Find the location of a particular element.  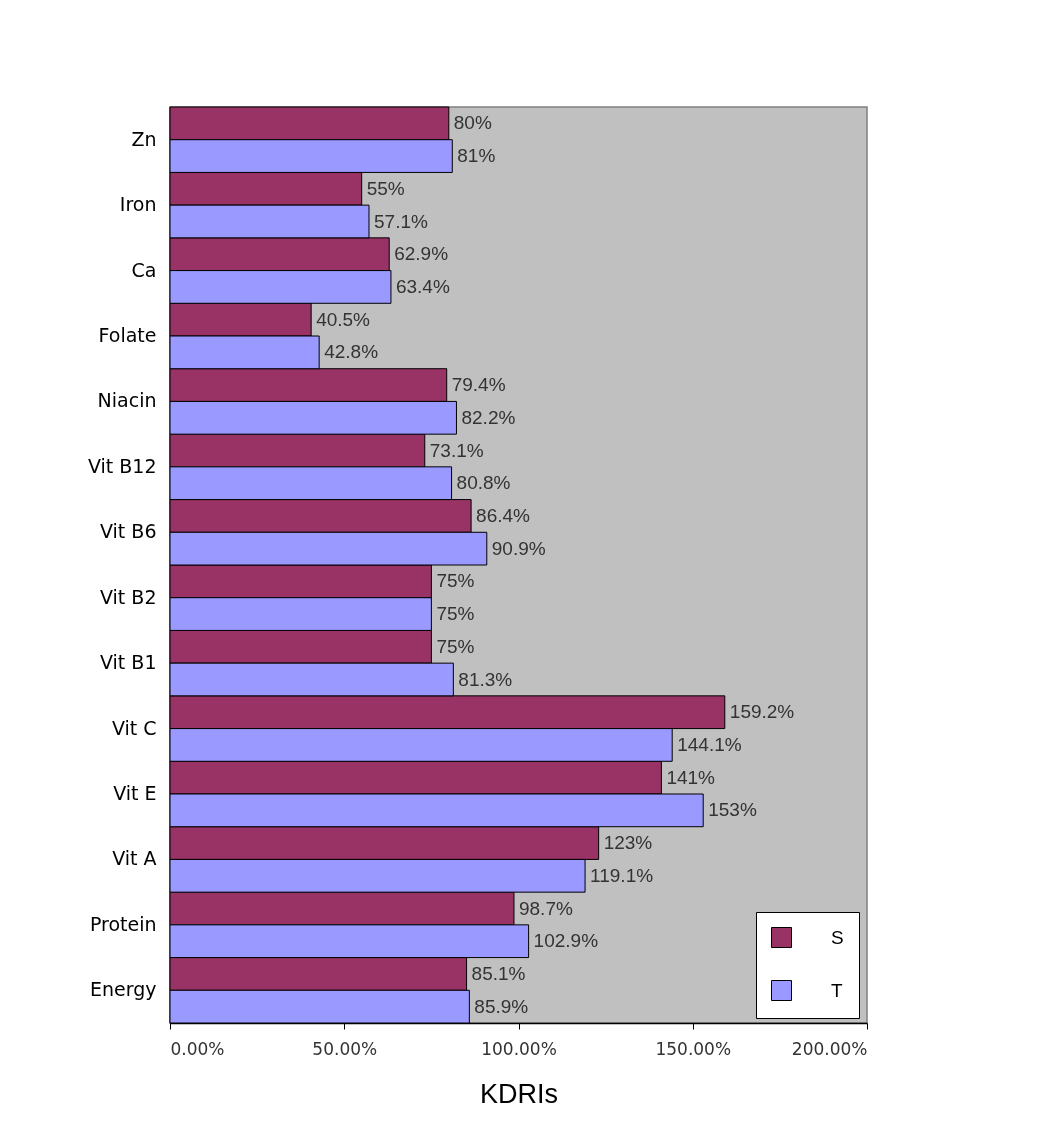

data-label: 102.9% is located at coordinates (566, 941).